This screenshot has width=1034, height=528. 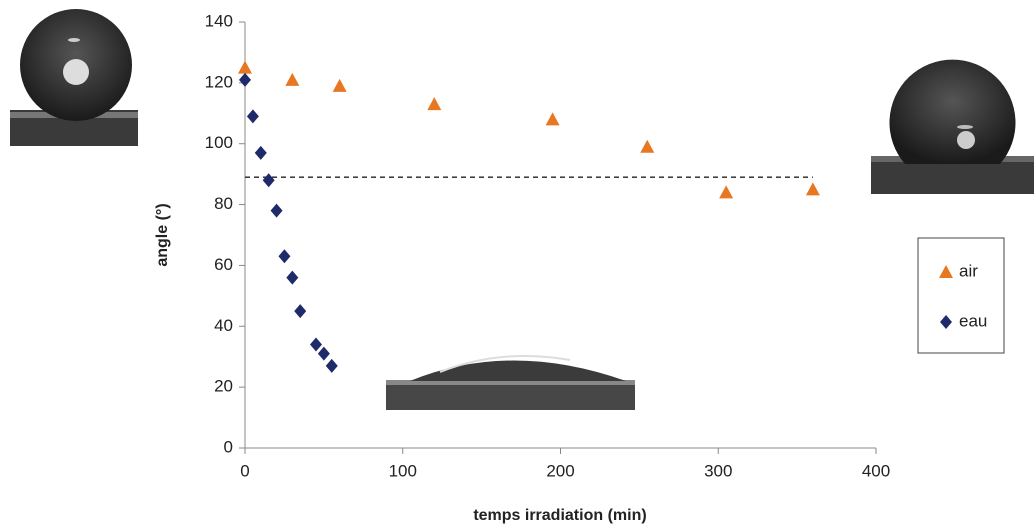 I want to click on y-axis-title: angle (°), so click(x=162, y=234).